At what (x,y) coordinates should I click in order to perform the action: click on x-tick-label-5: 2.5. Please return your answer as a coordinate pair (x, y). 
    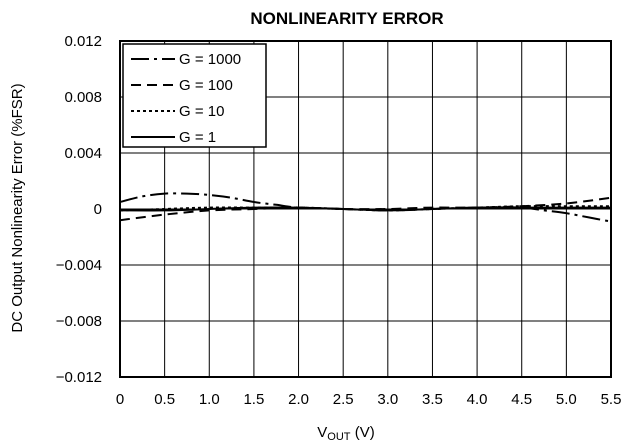
    Looking at the image, I should click on (343, 399).